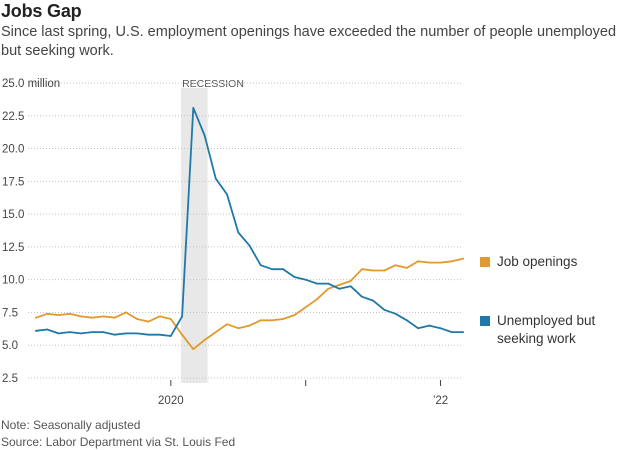 Image resolution: width=620 pixels, height=450 pixels. Describe the element at coordinates (249, 304) in the screenshot. I see `series-line-openings` at that location.